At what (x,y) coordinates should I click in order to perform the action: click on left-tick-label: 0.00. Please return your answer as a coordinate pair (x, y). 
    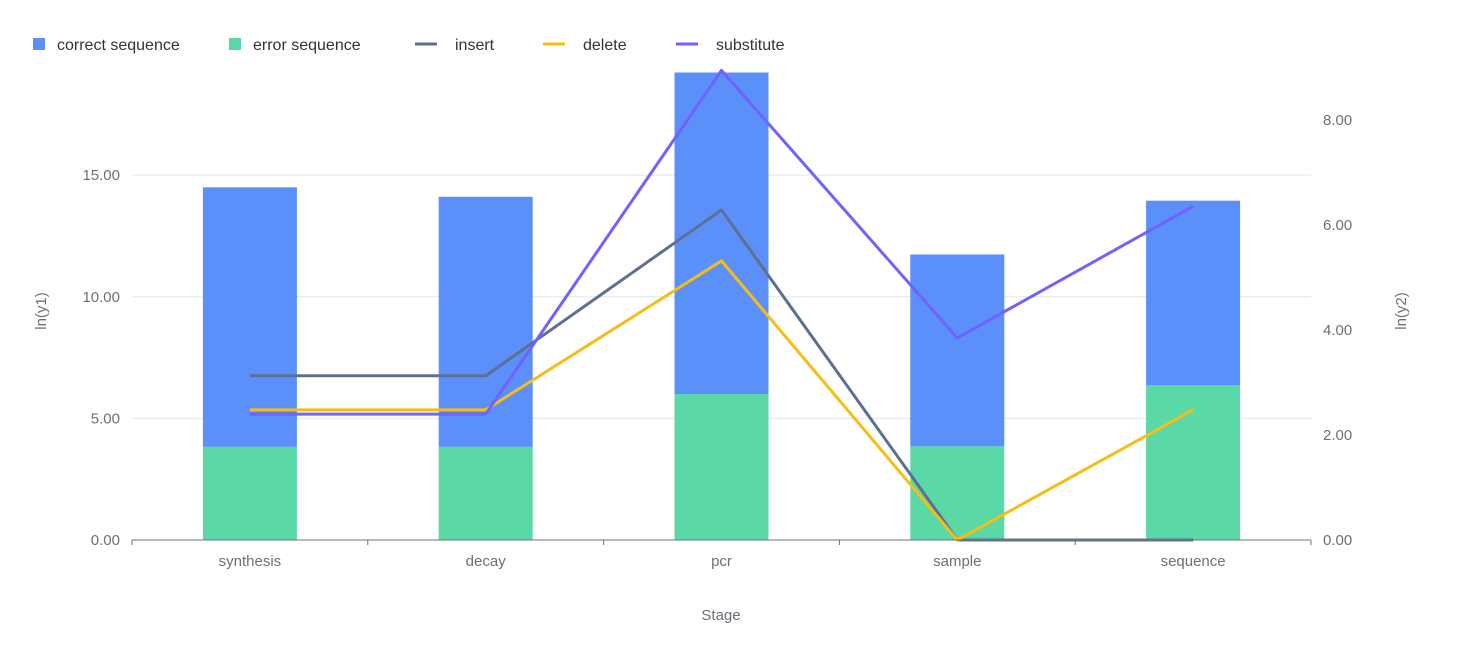
    Looking at the image, I should click on (105, 540).